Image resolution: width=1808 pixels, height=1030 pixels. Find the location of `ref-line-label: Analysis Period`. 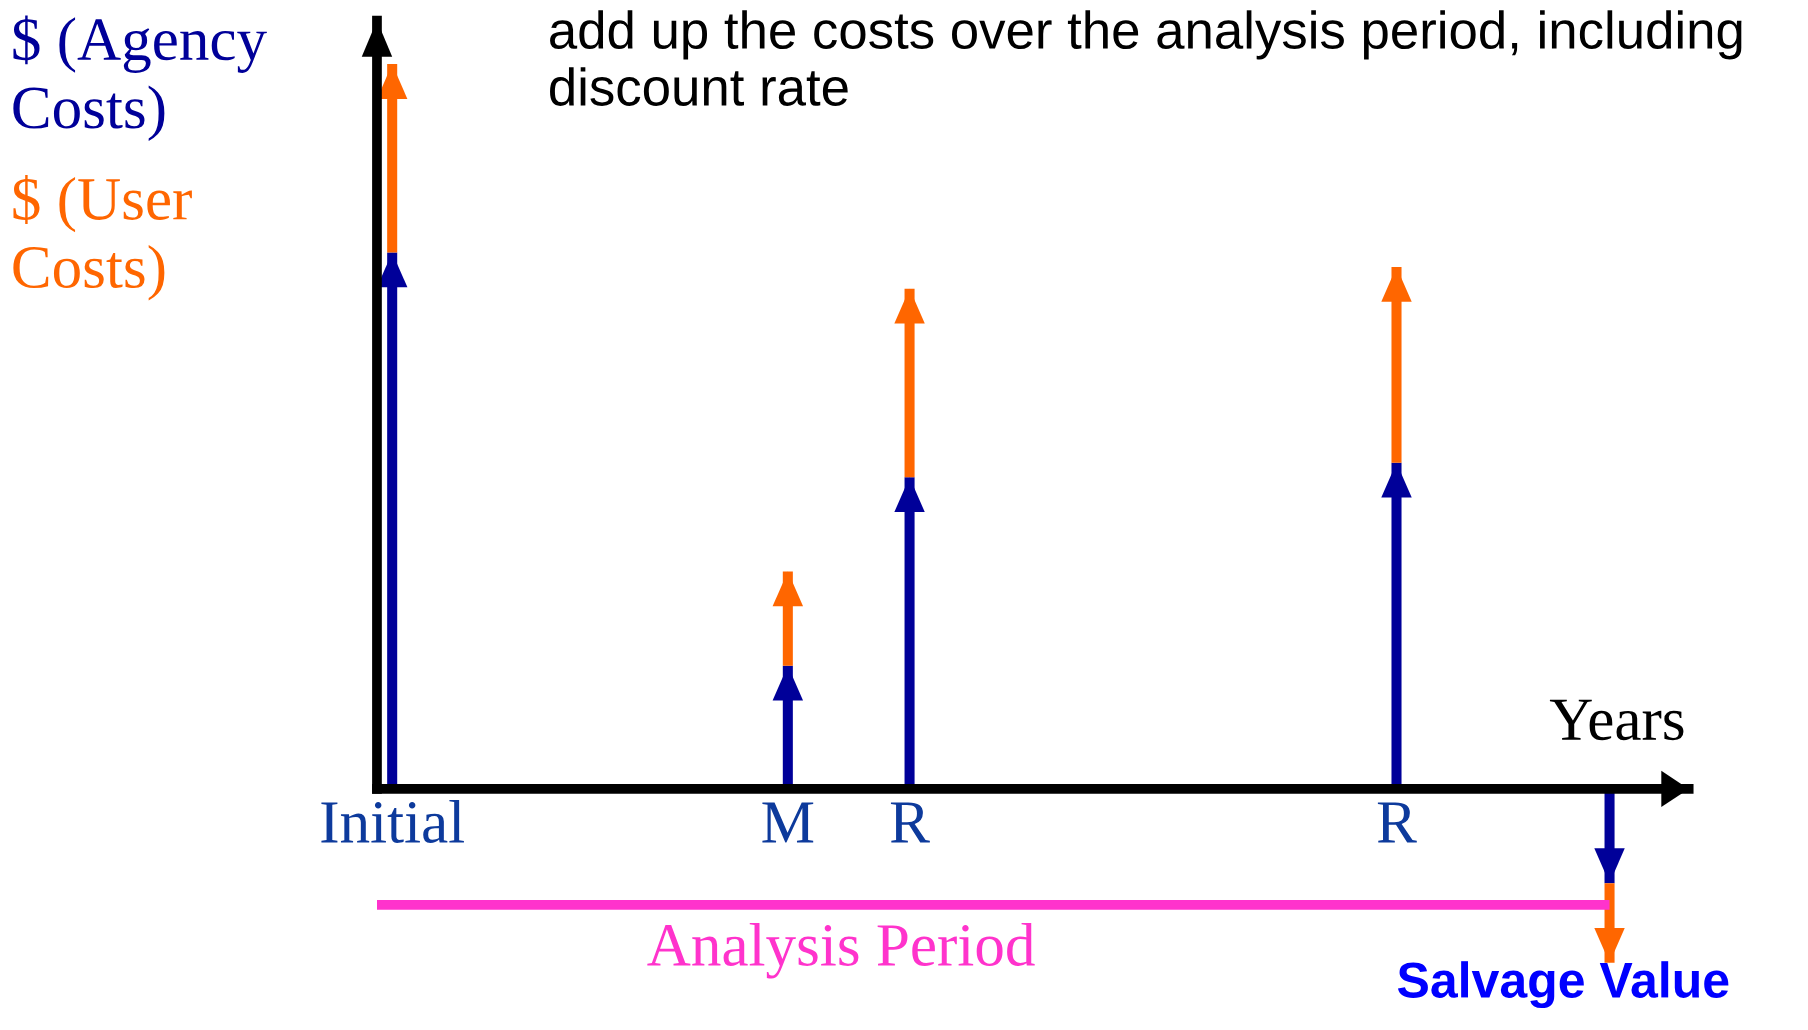

ref-line-label: Analysis Period is located at coordinates (841, 950).